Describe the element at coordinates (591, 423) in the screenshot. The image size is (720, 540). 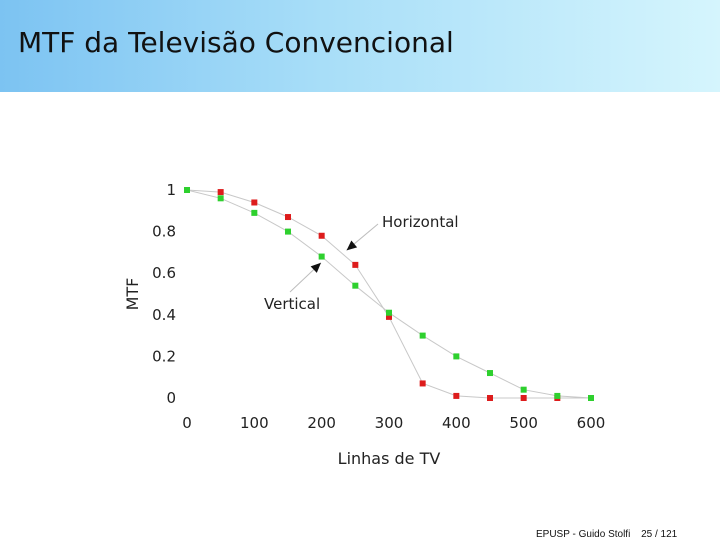
I see `x-tick-label: 600` at that location.